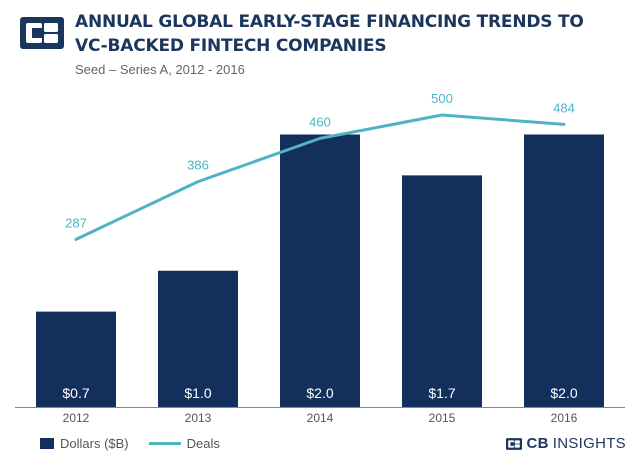  I want to click on deals-label-2013: 386, so click(198, 165).